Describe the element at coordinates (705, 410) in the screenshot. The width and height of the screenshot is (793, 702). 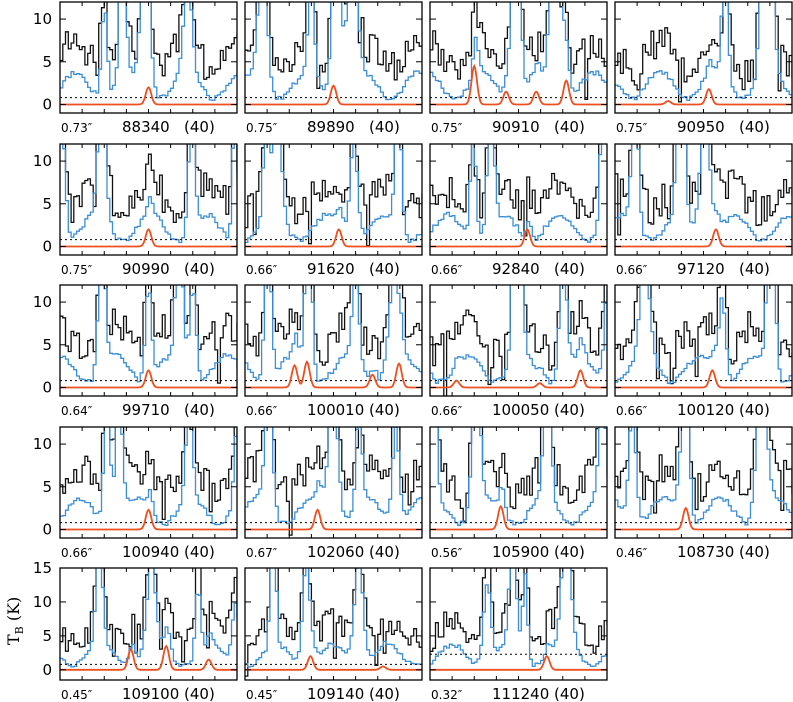
I see `frequency-label: 100120` at that location.